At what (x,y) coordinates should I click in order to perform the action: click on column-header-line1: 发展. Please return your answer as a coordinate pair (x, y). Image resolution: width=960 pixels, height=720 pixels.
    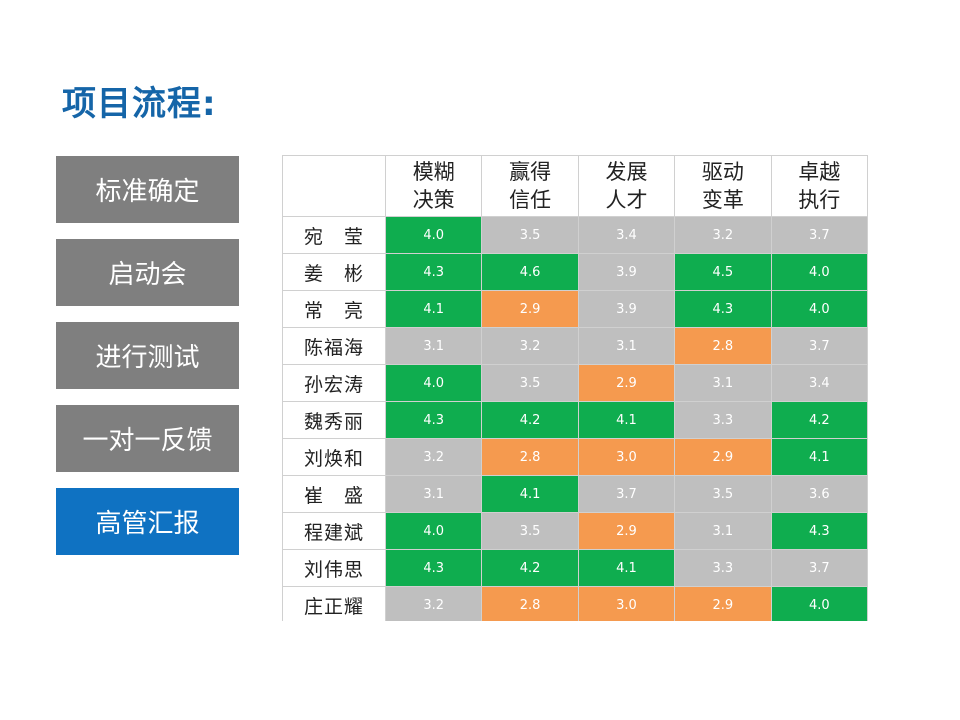
    Looking at the image, I should click on (626, 172).